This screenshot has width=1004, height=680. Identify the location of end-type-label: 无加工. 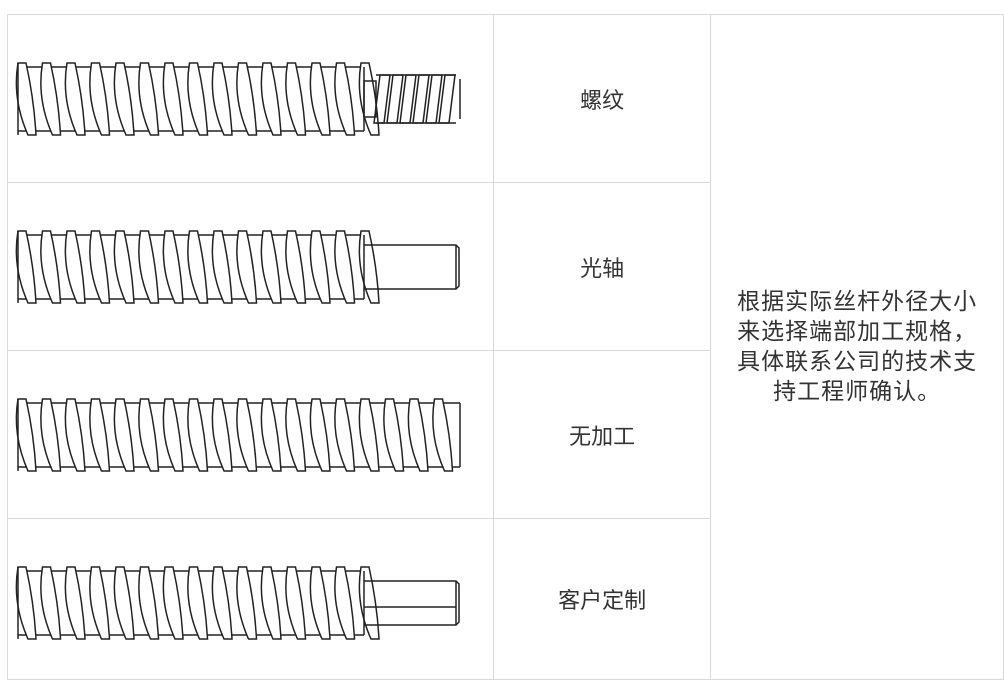
(602, 437).